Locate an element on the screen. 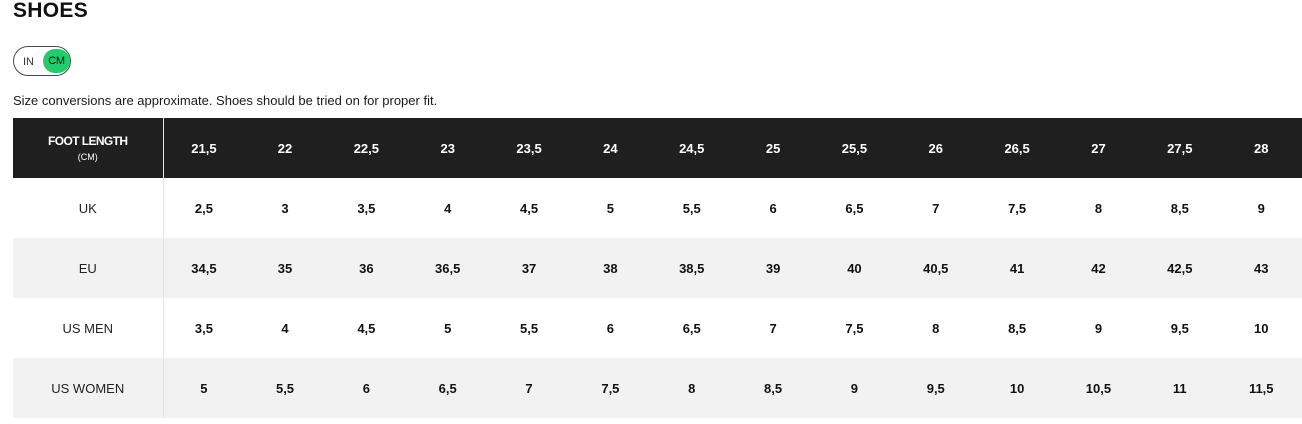  size-cell: 3 is located at coordinates (285, 208).